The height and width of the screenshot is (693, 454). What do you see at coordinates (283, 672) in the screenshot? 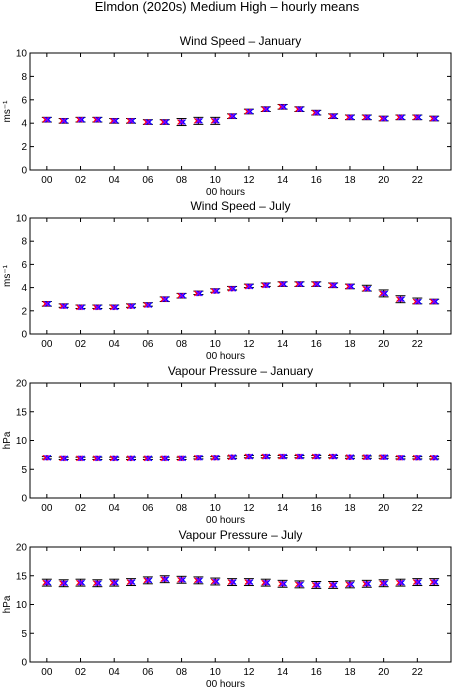
I see `x-tick-label: 14` at bounding box center [283, 672].